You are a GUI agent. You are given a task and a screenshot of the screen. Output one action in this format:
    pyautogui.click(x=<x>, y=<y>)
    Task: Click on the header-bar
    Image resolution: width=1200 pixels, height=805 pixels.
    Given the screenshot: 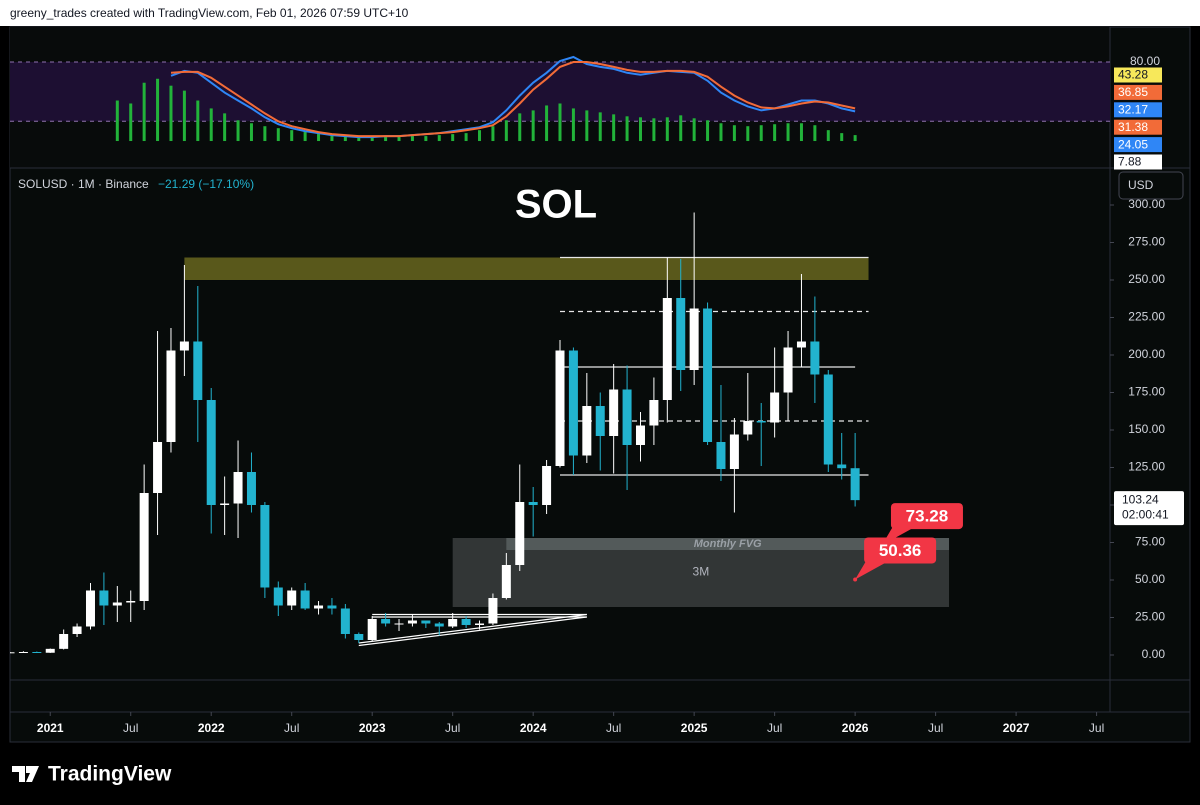 What is the action you would take?
    pyautogui.click(x=600, y=13)
    